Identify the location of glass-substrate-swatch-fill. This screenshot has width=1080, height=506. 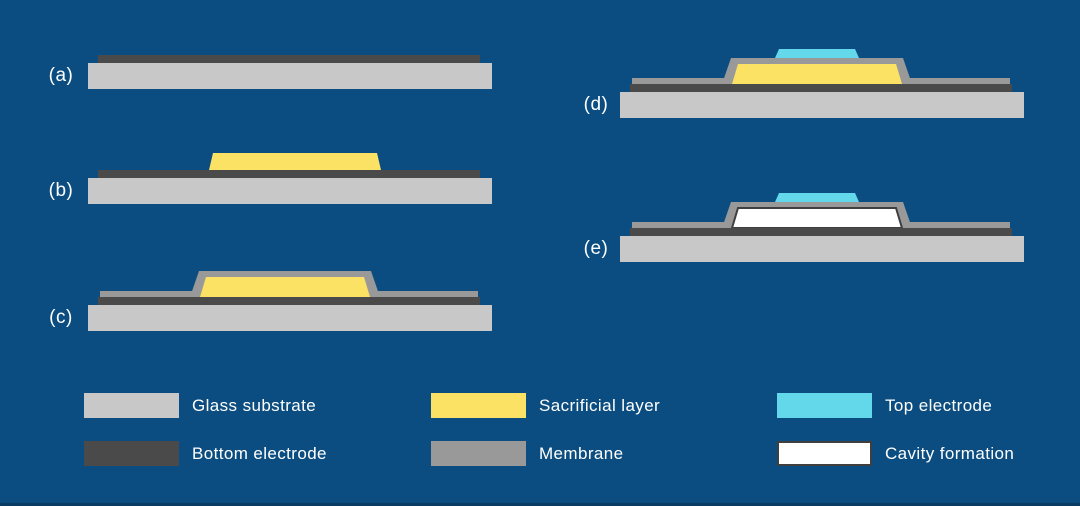
(131, 405).